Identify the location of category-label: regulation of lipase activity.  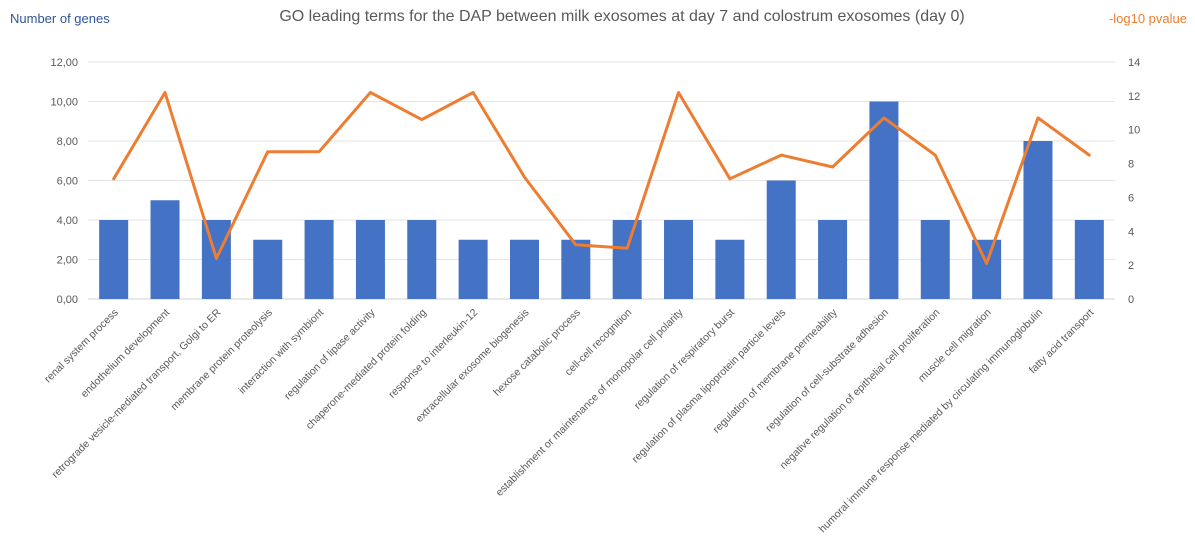
(330, 354).